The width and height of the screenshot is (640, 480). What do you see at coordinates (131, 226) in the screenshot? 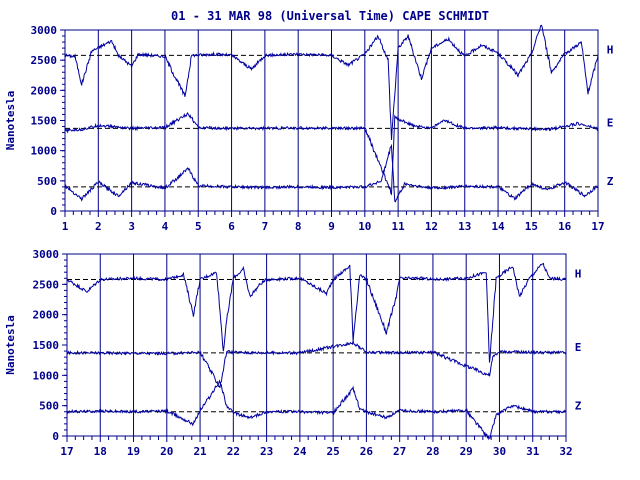
I see `x-tick-label: 3` at bounding box center [131, 226].